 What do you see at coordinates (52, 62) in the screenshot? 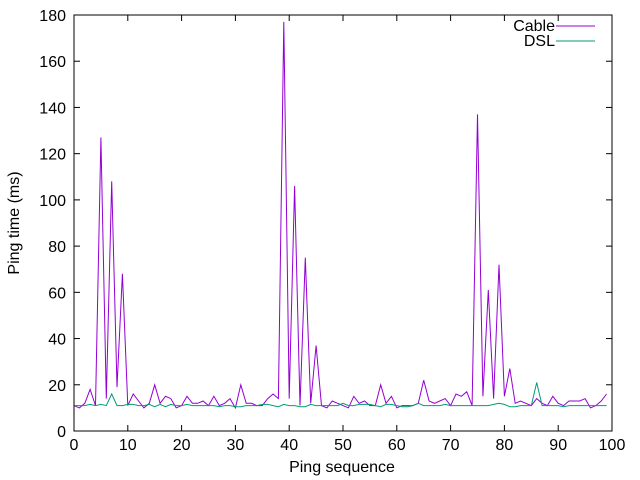
I see `y-tick-label: 160` at bounding box center [52, 62].